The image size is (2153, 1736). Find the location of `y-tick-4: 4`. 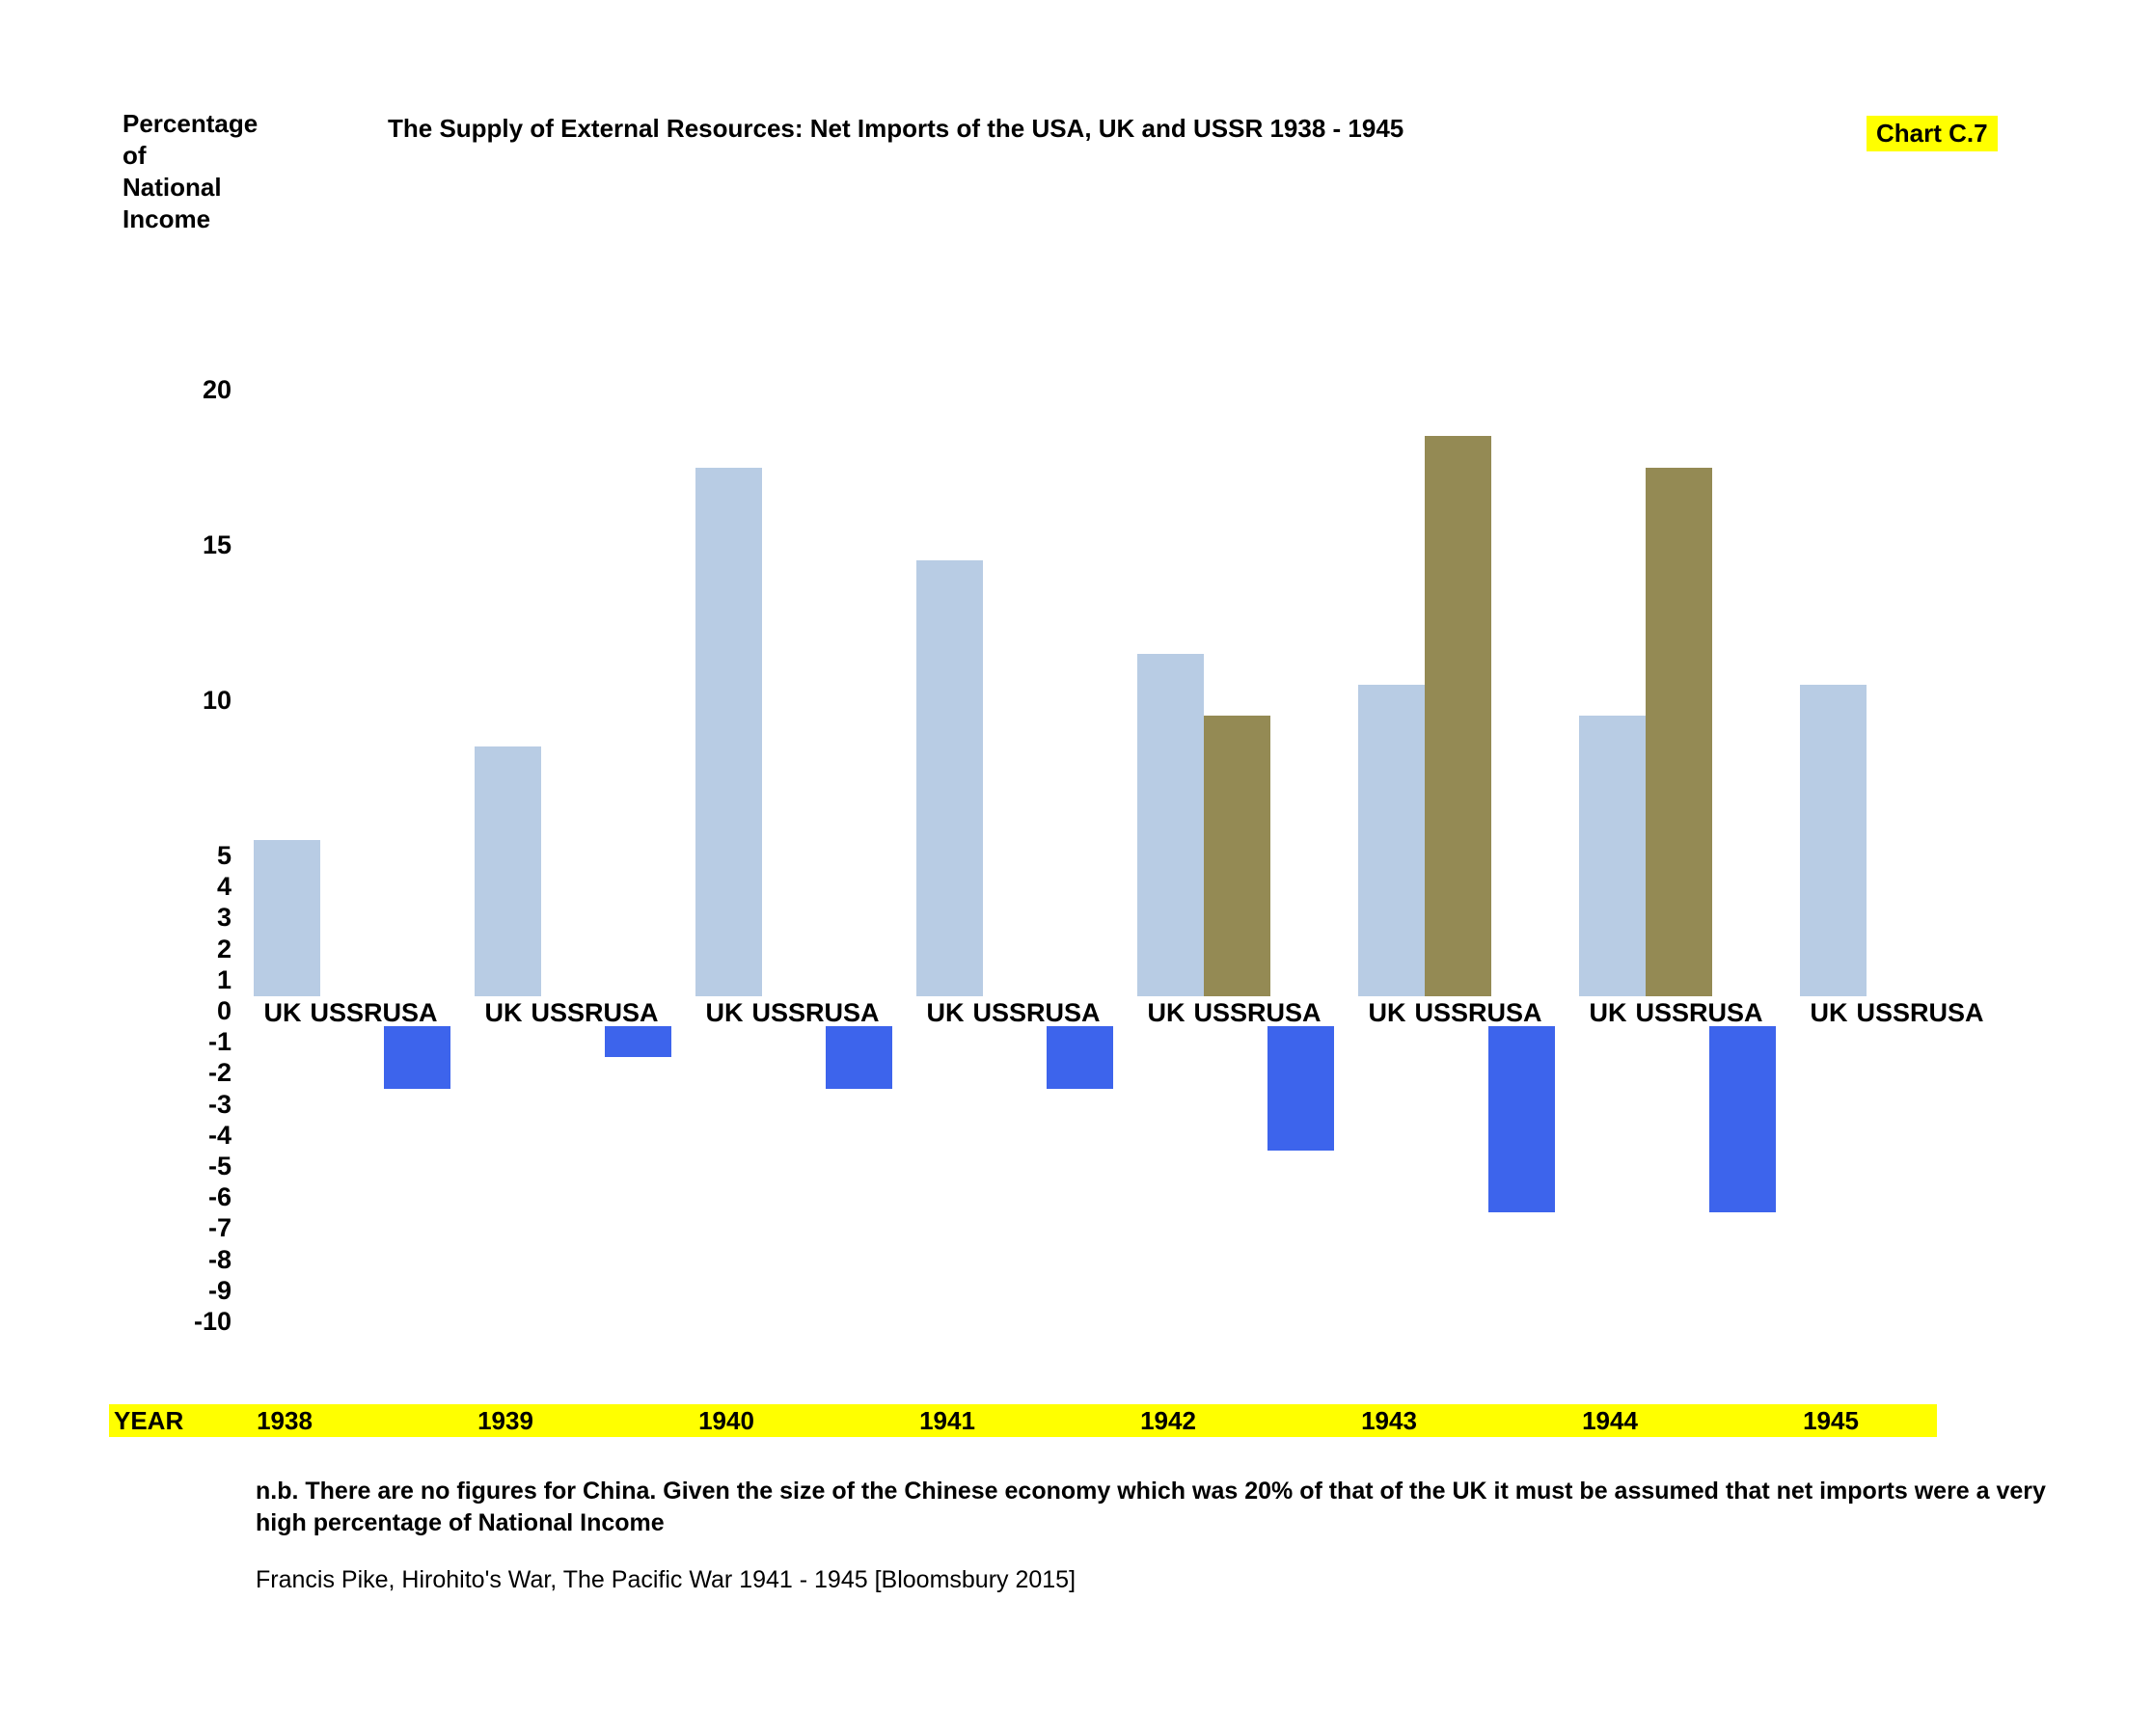

y-tick-4: 4 is located at coordinates (224, 887).